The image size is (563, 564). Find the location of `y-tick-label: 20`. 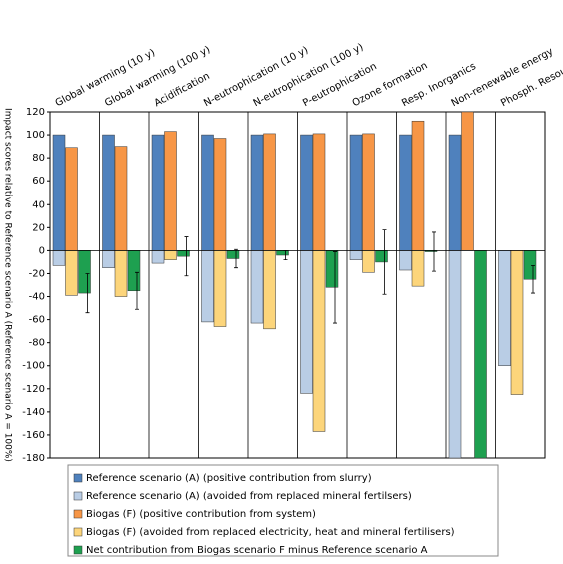

y-tick-label: 20 is located at coordinates (38, 227).